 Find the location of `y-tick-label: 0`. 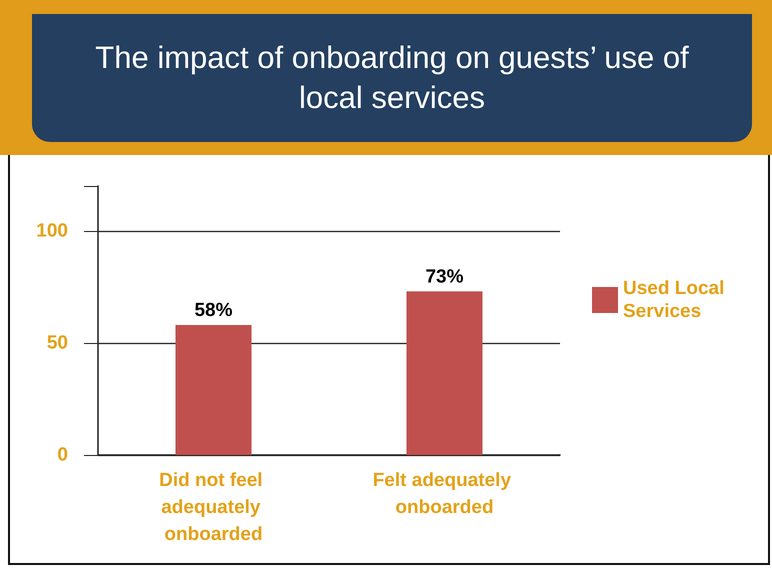

y-tick-label: 0 is located at coordinates (62, 455).